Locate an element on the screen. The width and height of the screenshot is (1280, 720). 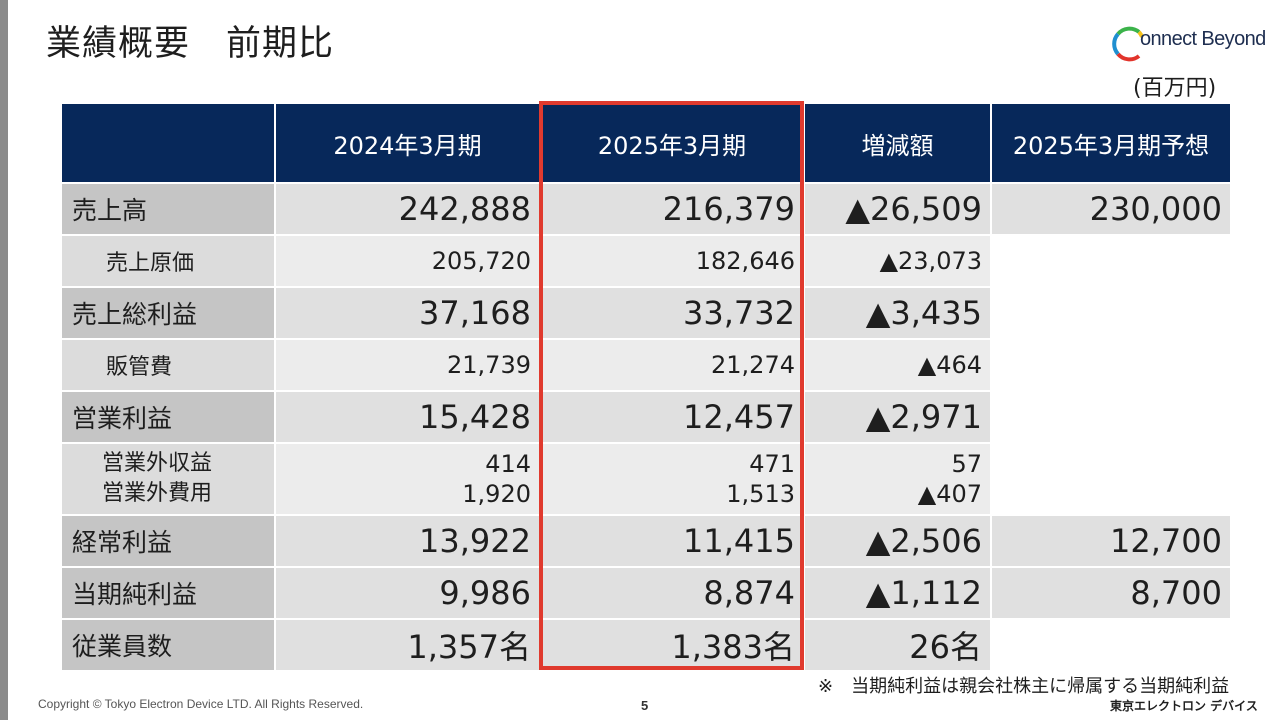
value-fy2025: 216,379 is located at coordinates (672, 209).